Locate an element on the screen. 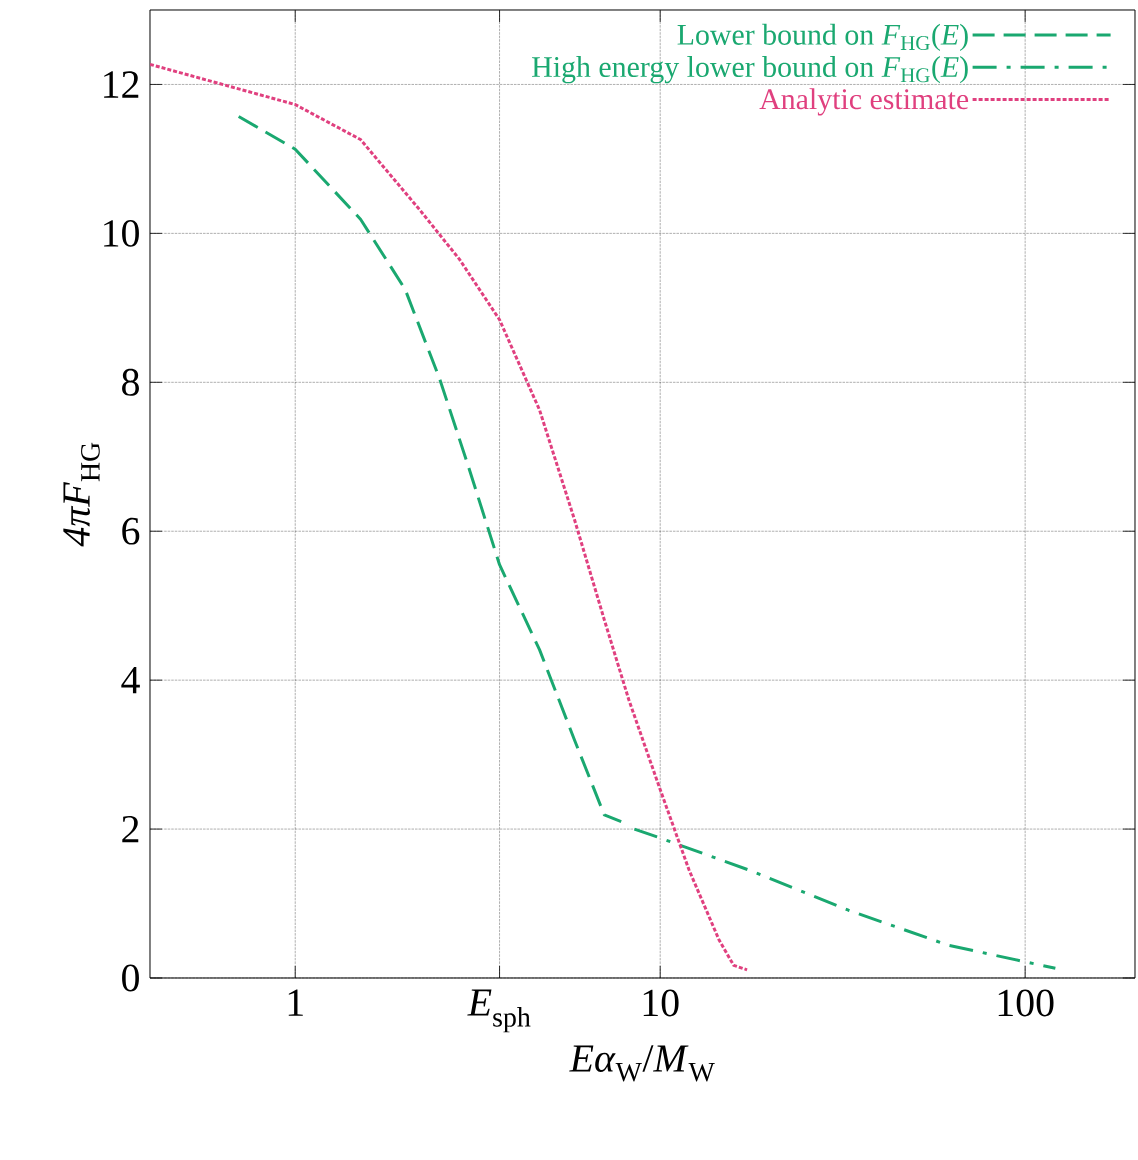 This screenshot has width=1138, height=1160. y-tick-label: 8 is located at coordinates (130, 382).